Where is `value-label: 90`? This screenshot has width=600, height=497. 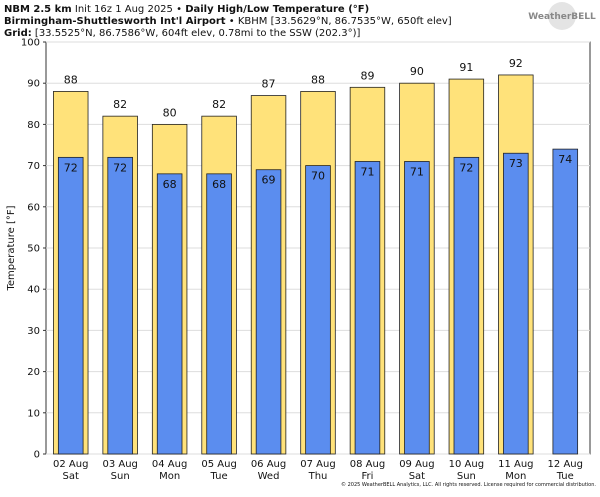
value-label: 90 is located at coordinates (417, 71).